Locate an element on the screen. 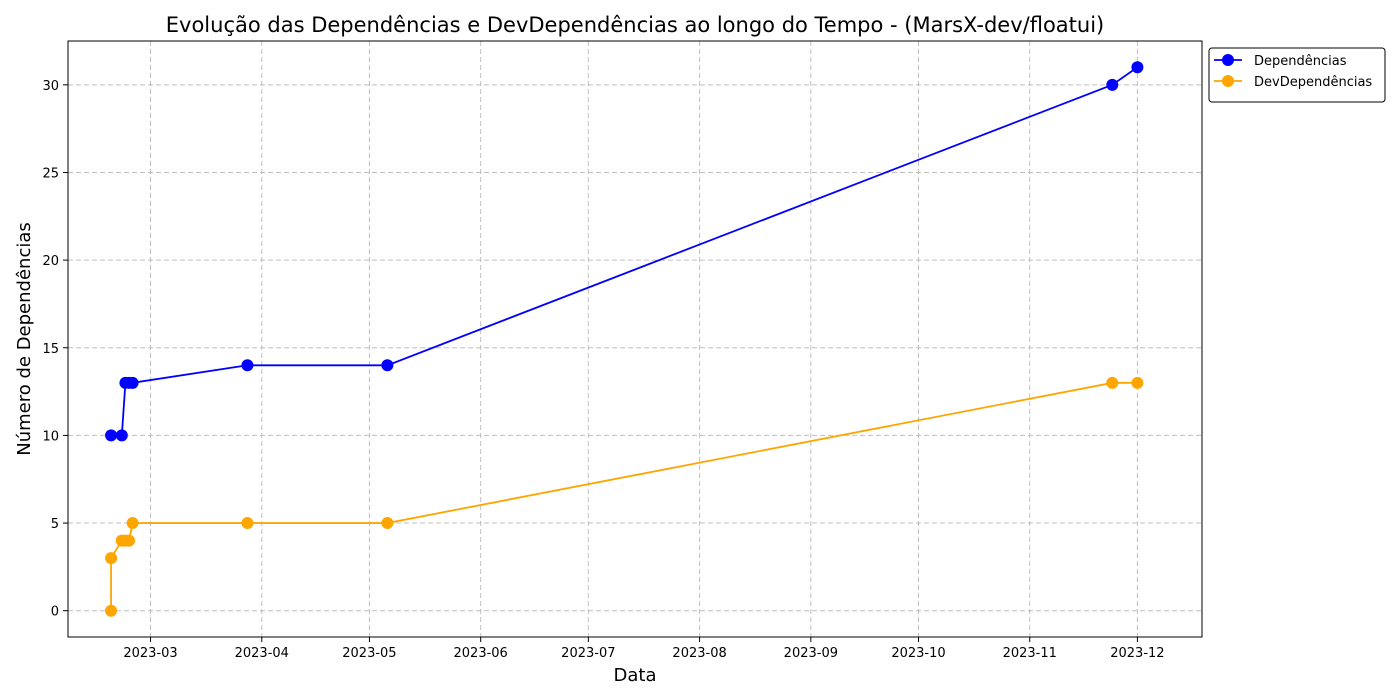  x-tick-label: 2023-05 is located at coordinates (369, 653).